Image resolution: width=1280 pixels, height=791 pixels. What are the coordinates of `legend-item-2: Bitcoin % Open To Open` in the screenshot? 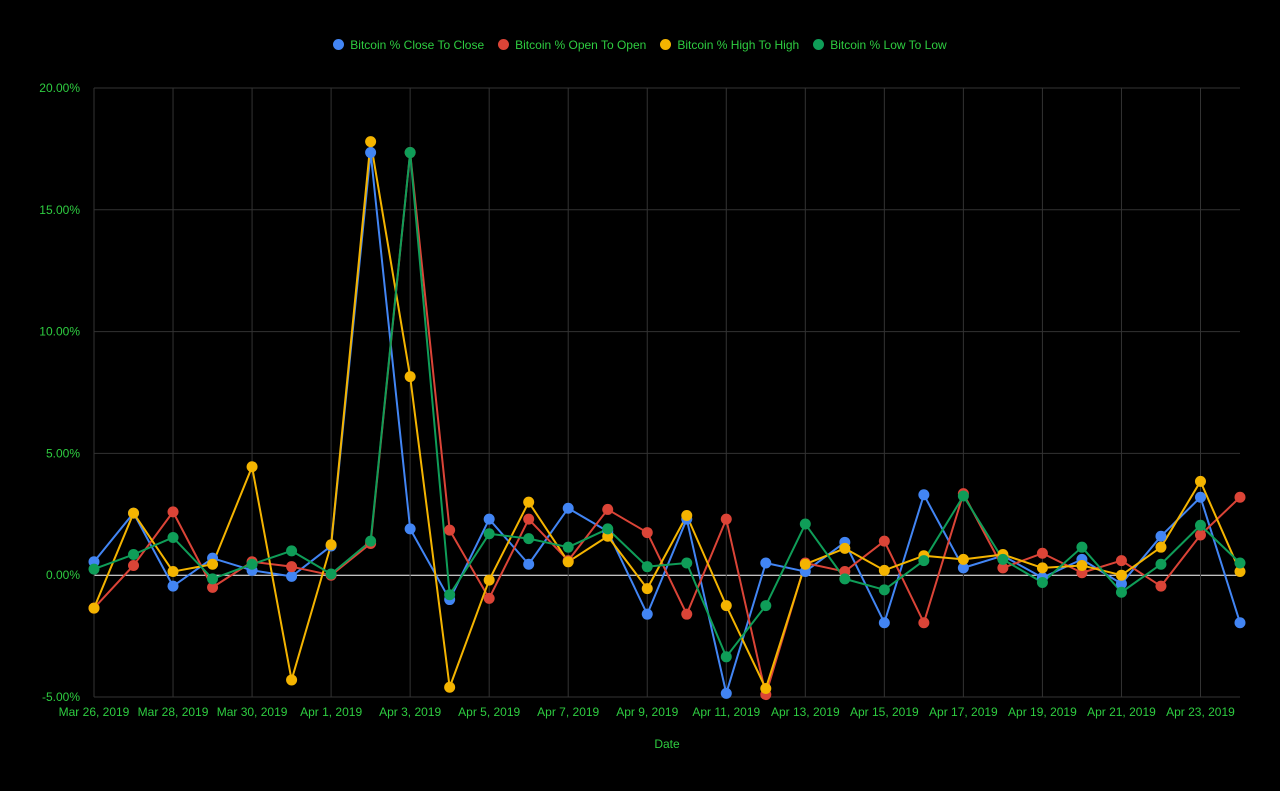 It's located at (572, 45).